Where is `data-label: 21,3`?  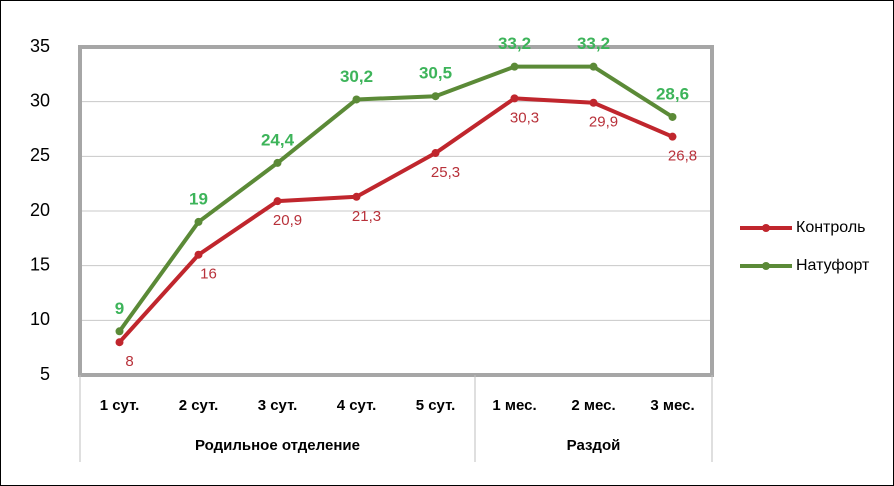
data-label: 21,3 is located at coordinates (366, 216).